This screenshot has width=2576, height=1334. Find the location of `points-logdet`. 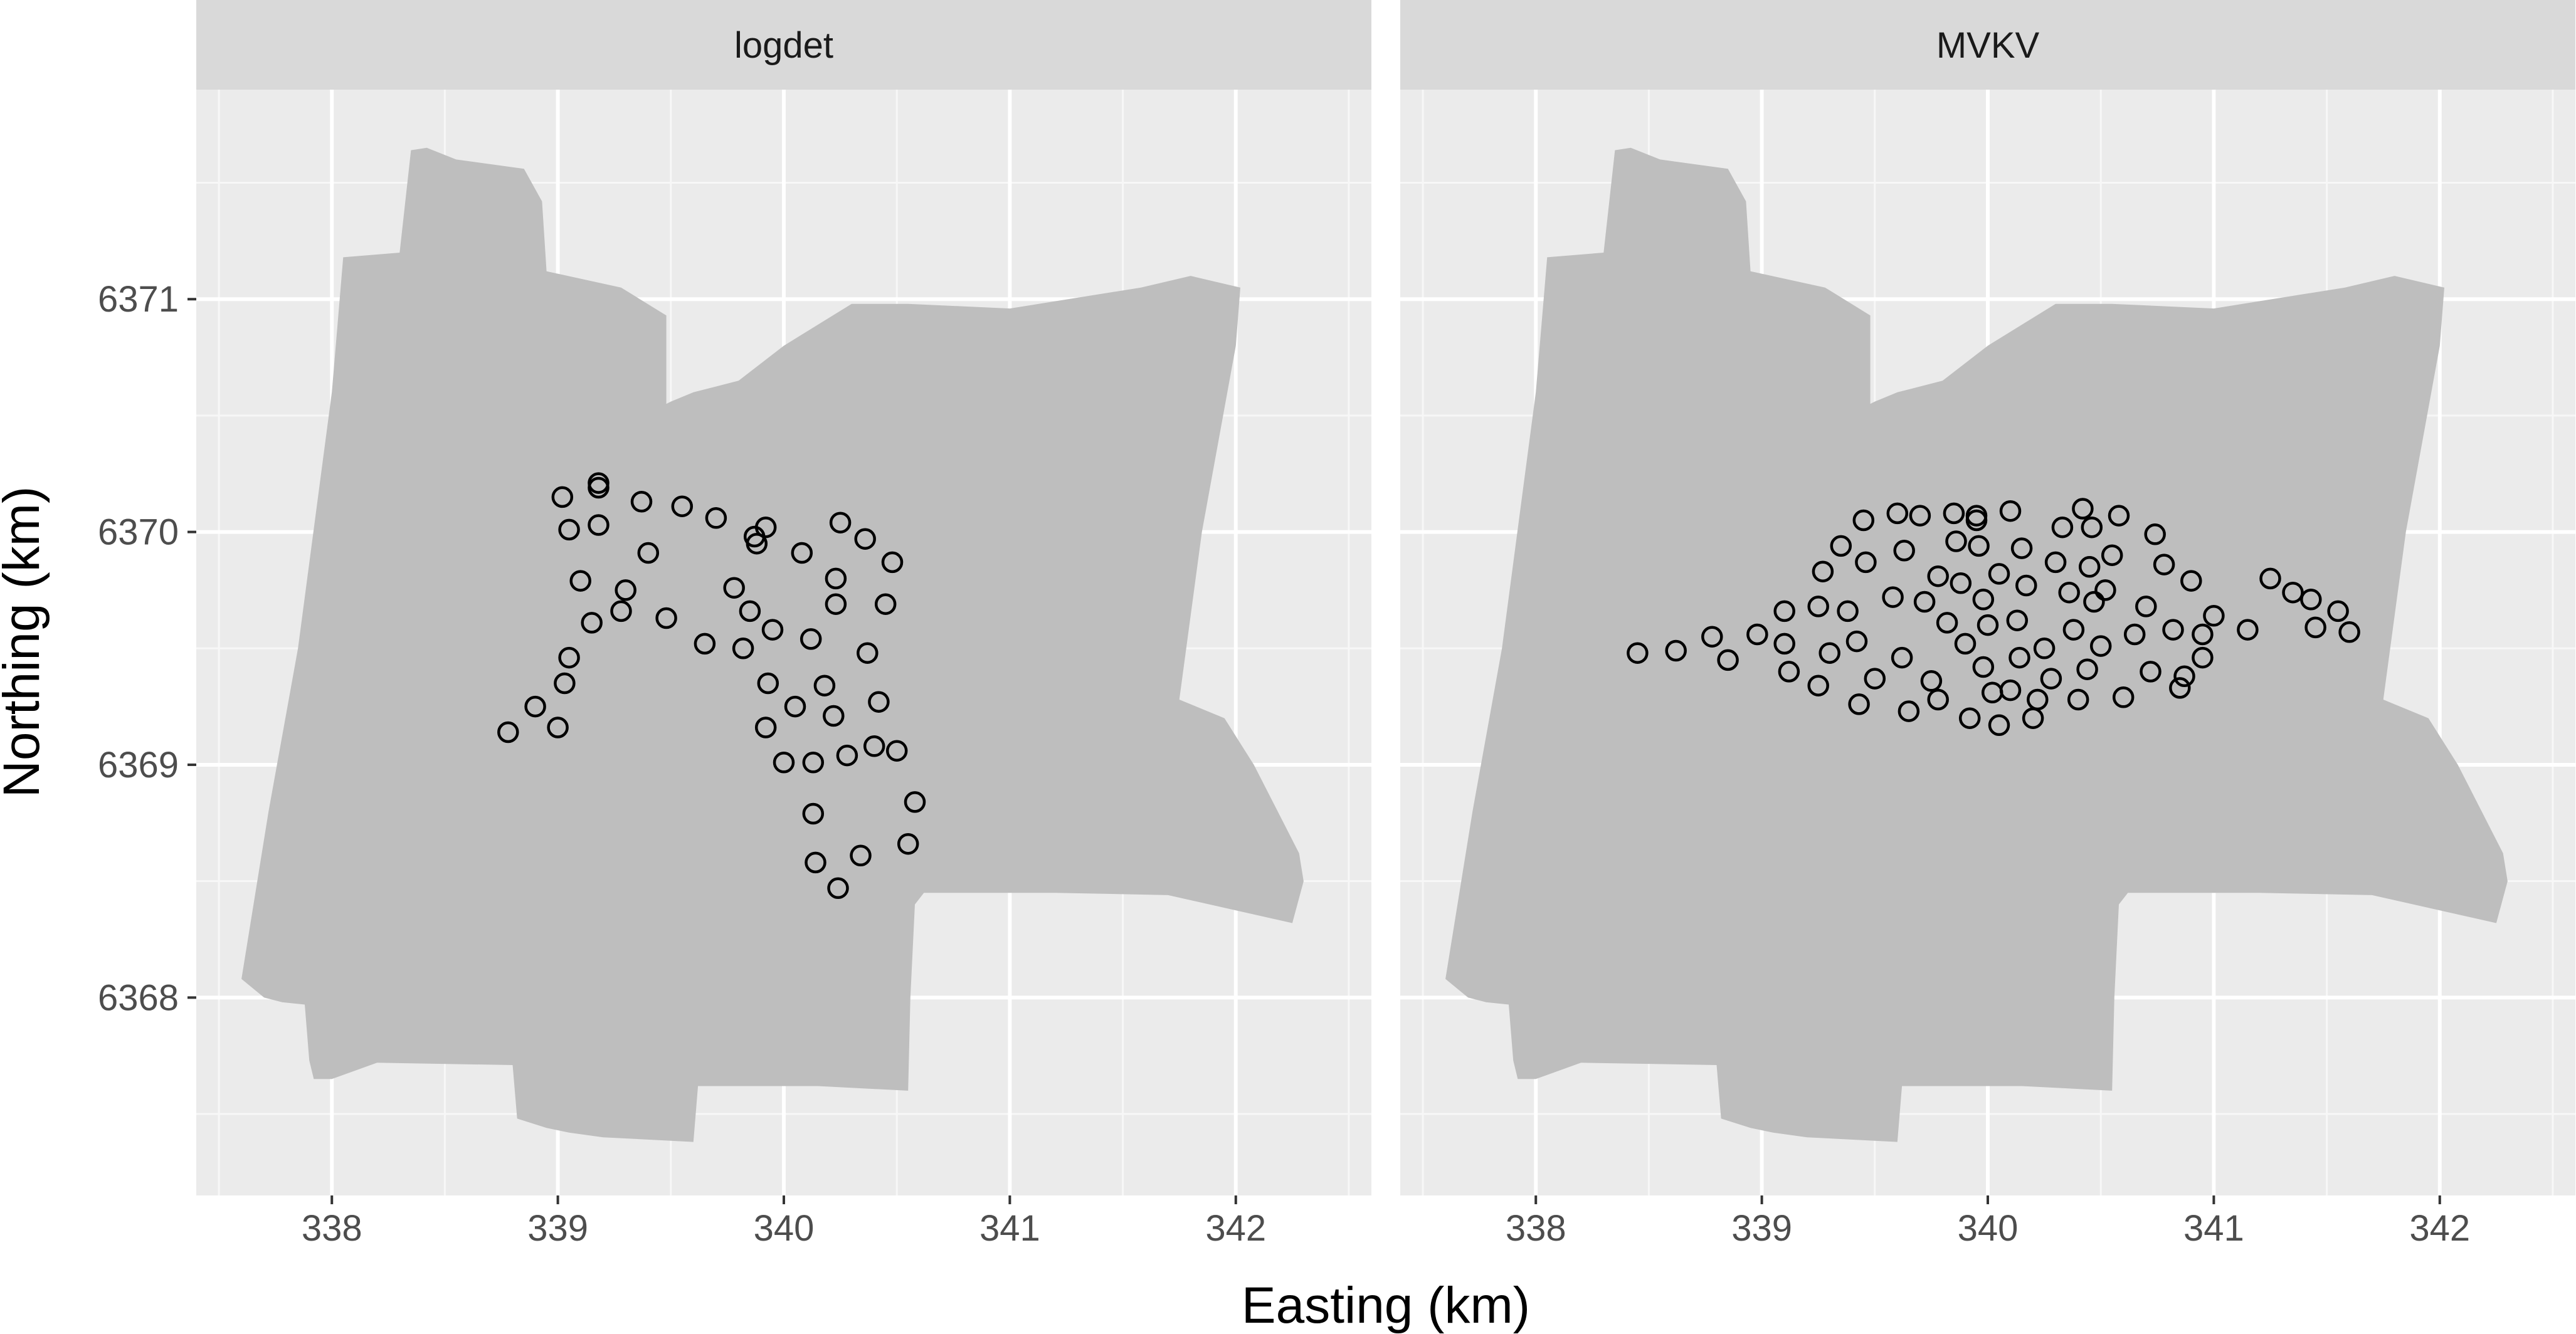

points-logdet is located at coordinates (712, 686).